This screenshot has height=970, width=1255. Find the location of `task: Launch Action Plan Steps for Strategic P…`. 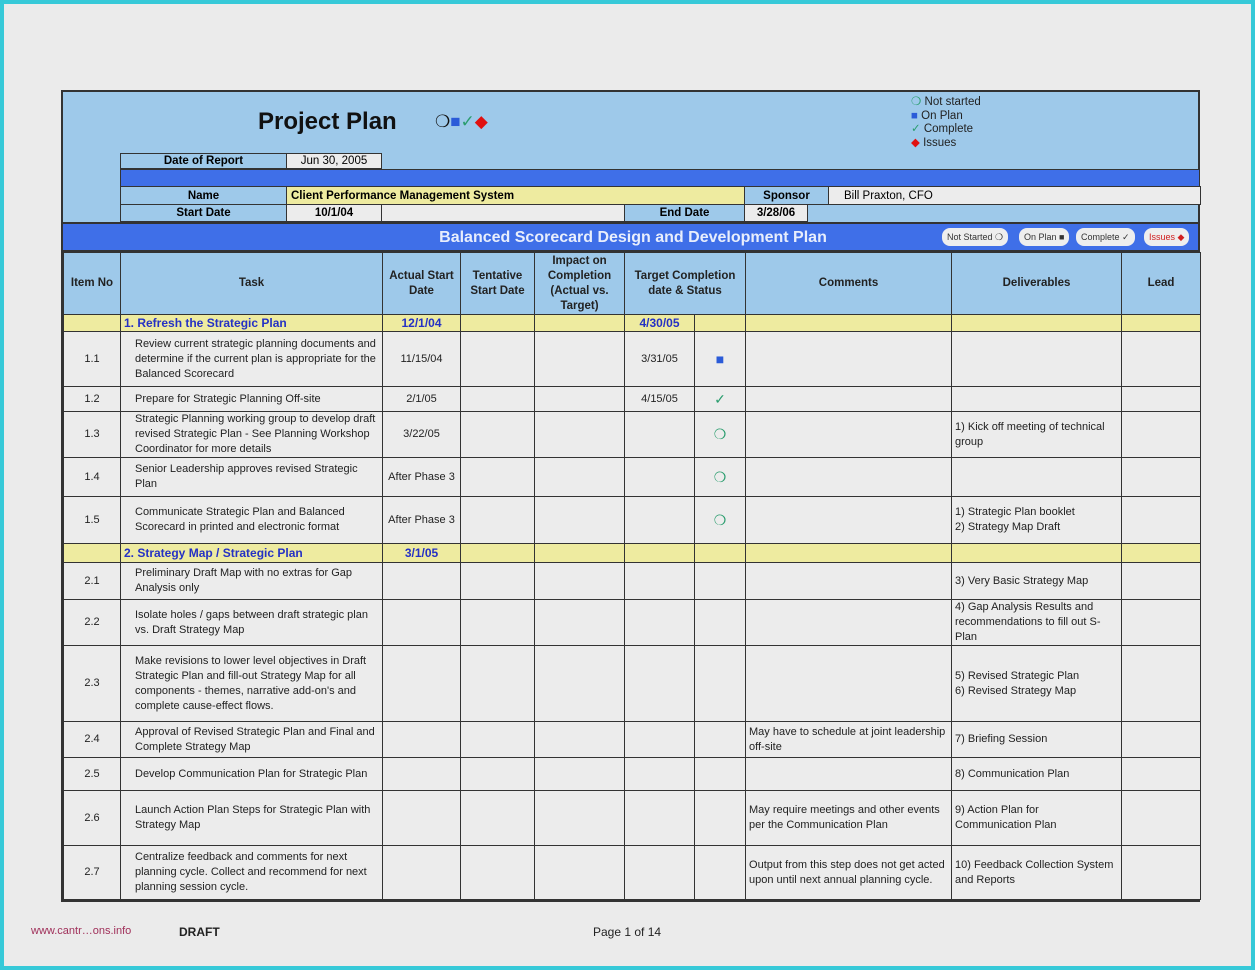

task: Launch Action Plan Steps for Strategic P… is located at coordinates (251, 818).